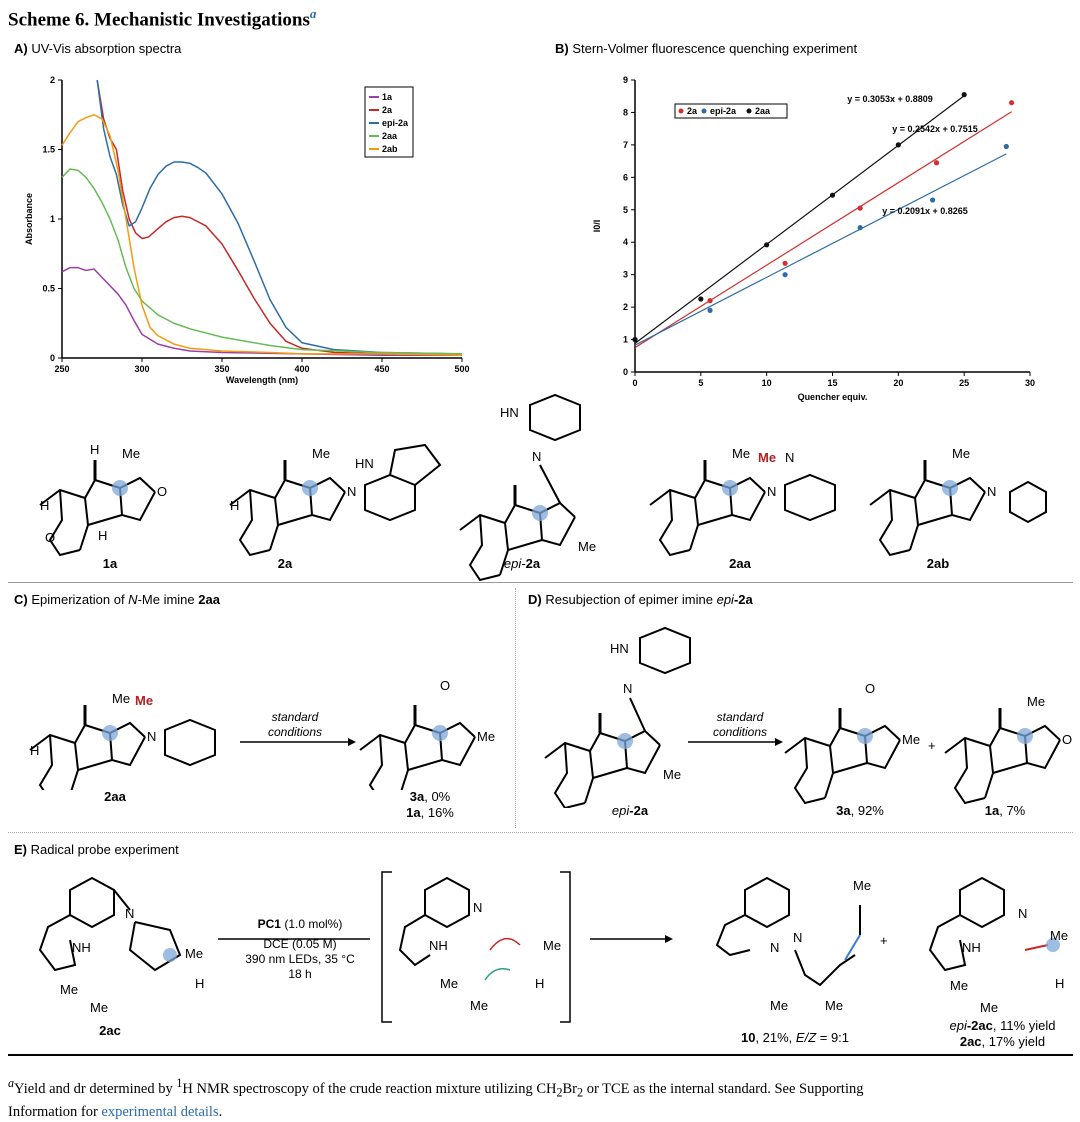 The height and width of the screenshot is (1122, 1080). What do you see at coordinates (740, 724) in the screenshot?
I see `panel-d-conditions: standard conditions` at bounding box center [740, 724].